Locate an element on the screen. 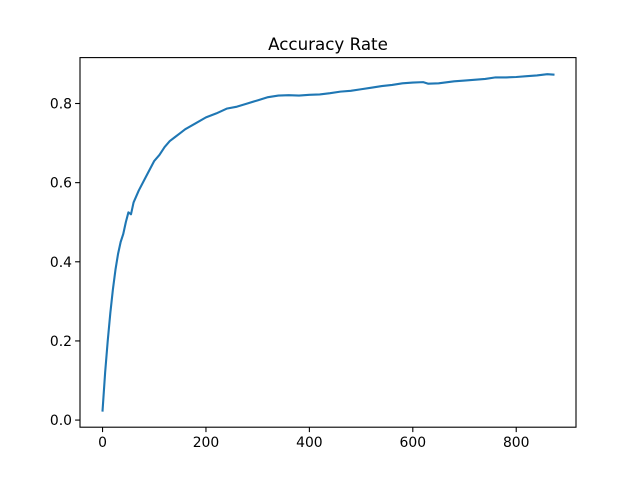 The image size is (640, 480). x-tick-label: 0 is located at coordinates (102, 443).